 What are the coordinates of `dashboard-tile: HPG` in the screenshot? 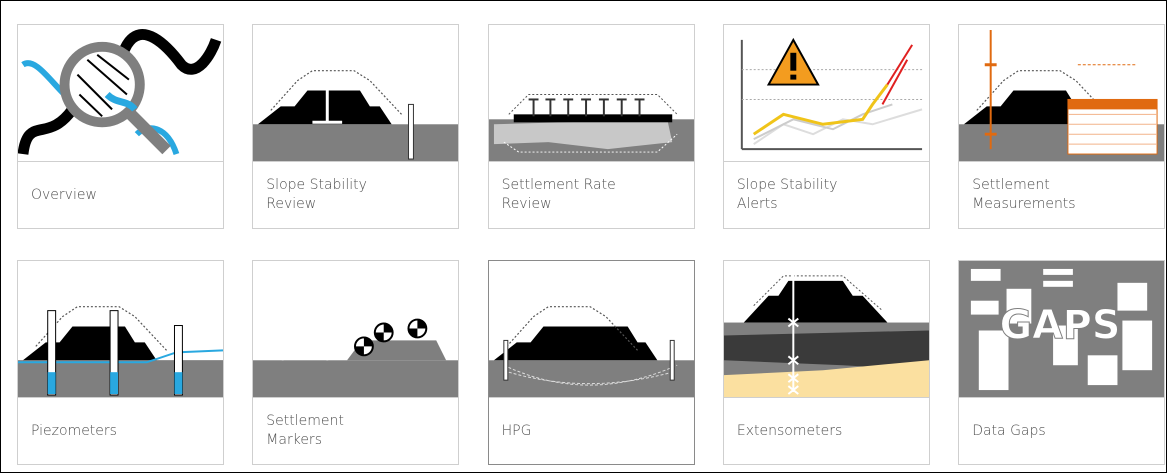 It's located at (591, 362).